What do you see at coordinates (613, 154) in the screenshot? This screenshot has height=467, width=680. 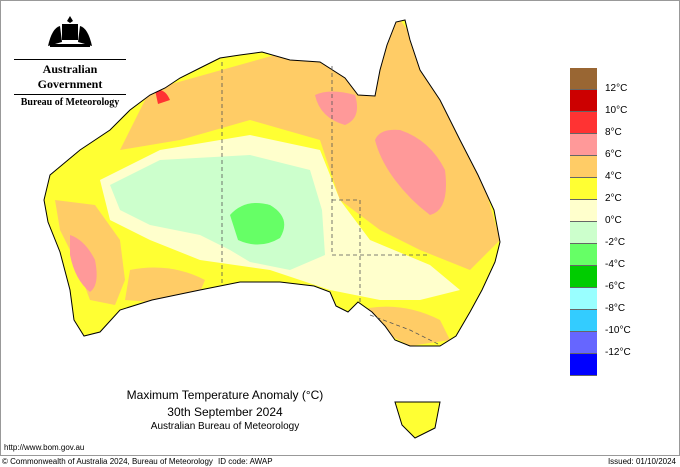 I see `legend-label: 6°C` at bounding box center [613, 154].